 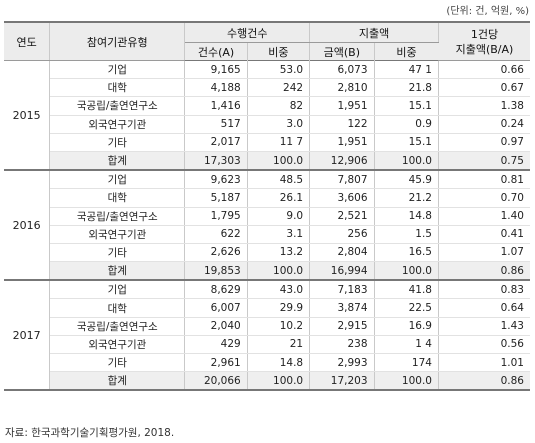 I want to click on header-spend-group: 지출액, so click(x=374, y=32).